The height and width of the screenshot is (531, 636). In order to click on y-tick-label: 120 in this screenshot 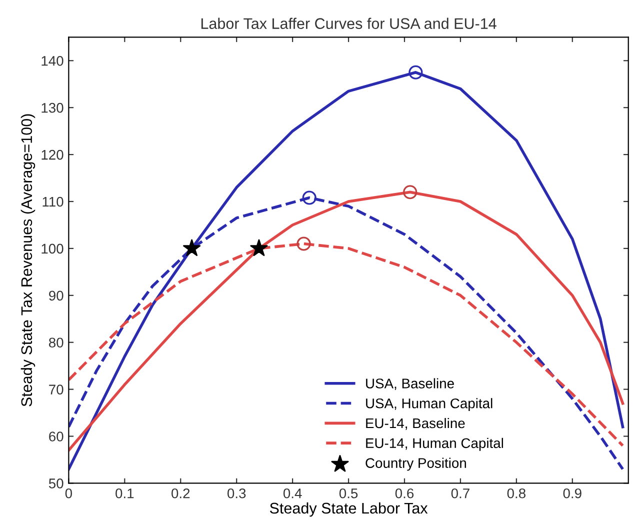, I will do `click(53, 155)`.